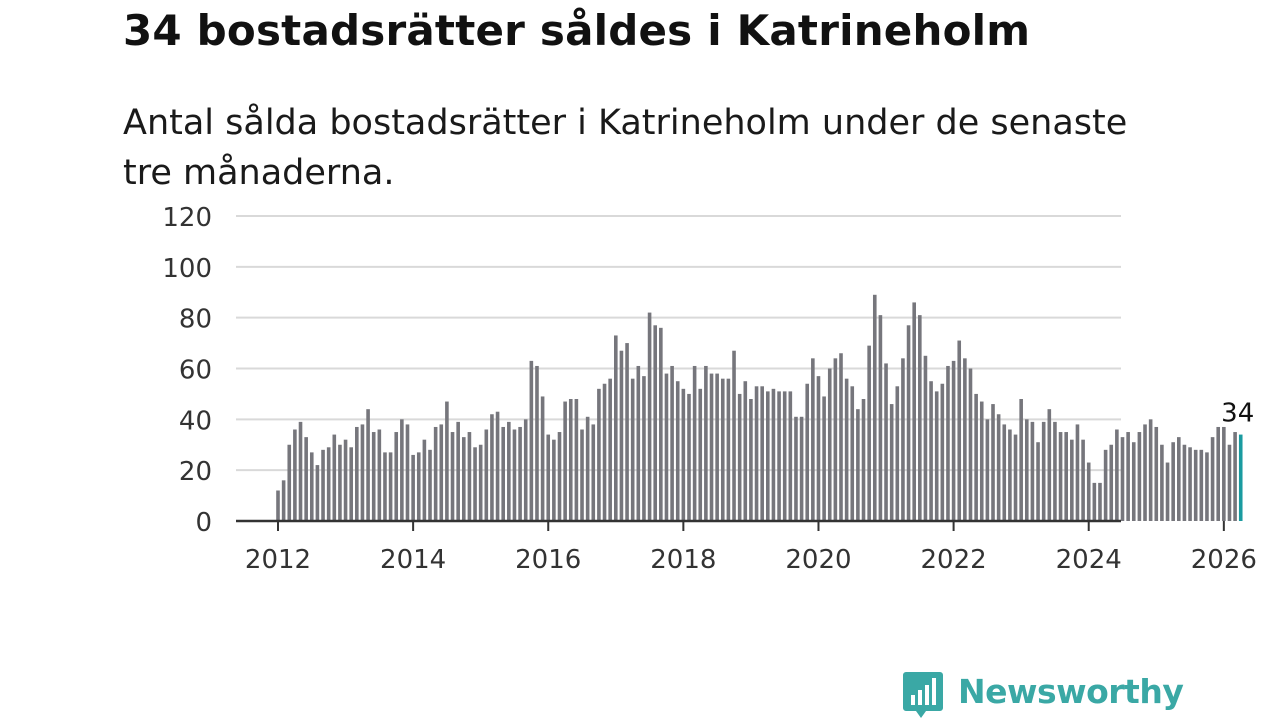 The image size is (1280, 720). I want to click on y-tick-label: 20, so click(195, 472).